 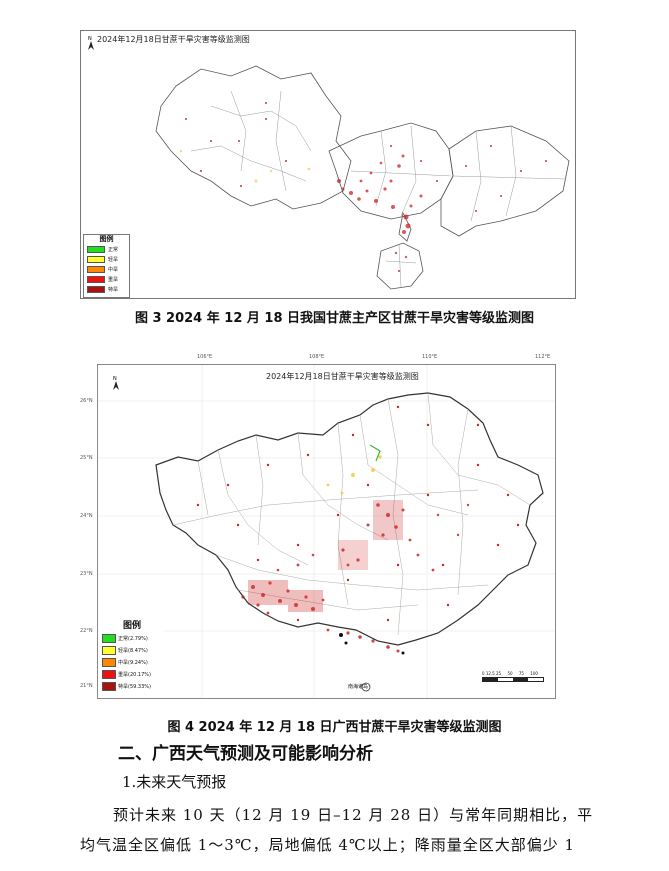 I want to click on legend-item: 轻旱, so click(x=106, y=259).